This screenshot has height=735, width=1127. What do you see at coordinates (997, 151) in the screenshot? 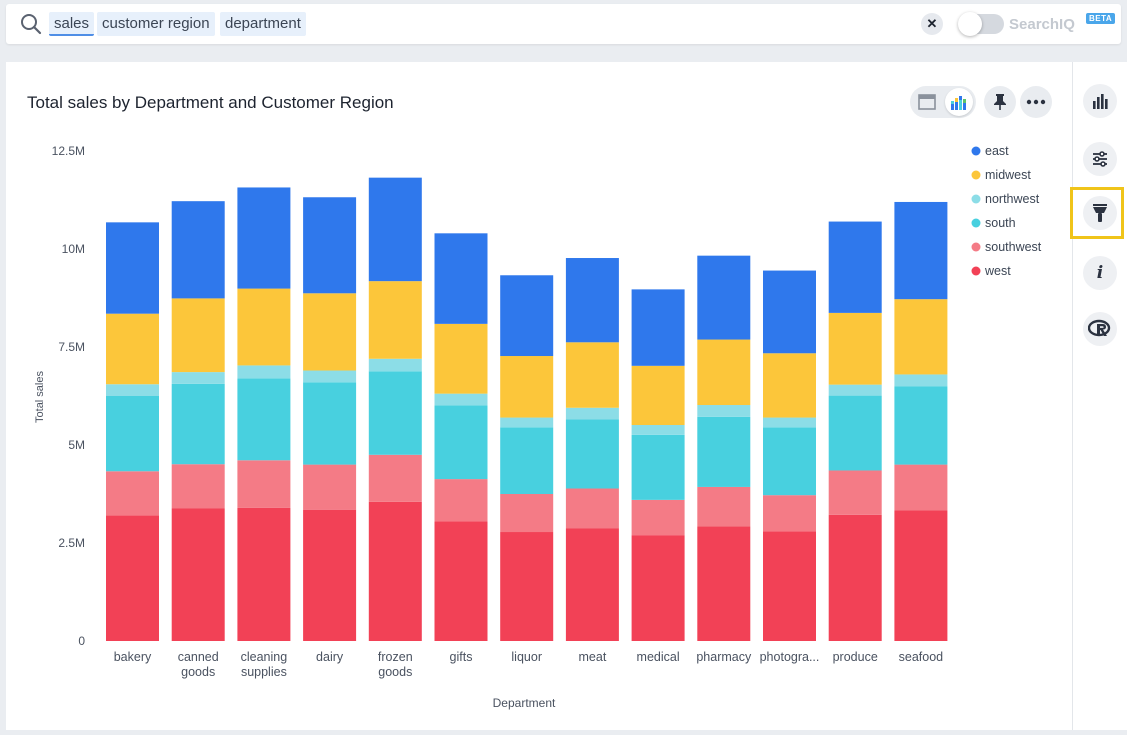
I see `legend-label-east: east` at bounding box center [997, 151].